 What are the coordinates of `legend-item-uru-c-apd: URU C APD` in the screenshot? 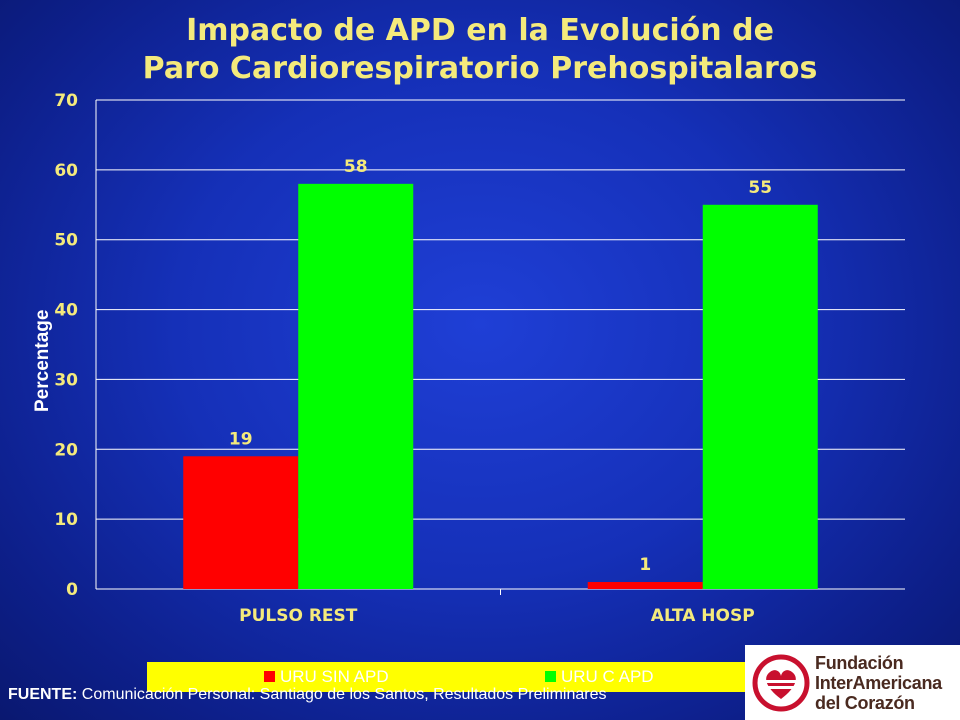 It's located at (599, 677).